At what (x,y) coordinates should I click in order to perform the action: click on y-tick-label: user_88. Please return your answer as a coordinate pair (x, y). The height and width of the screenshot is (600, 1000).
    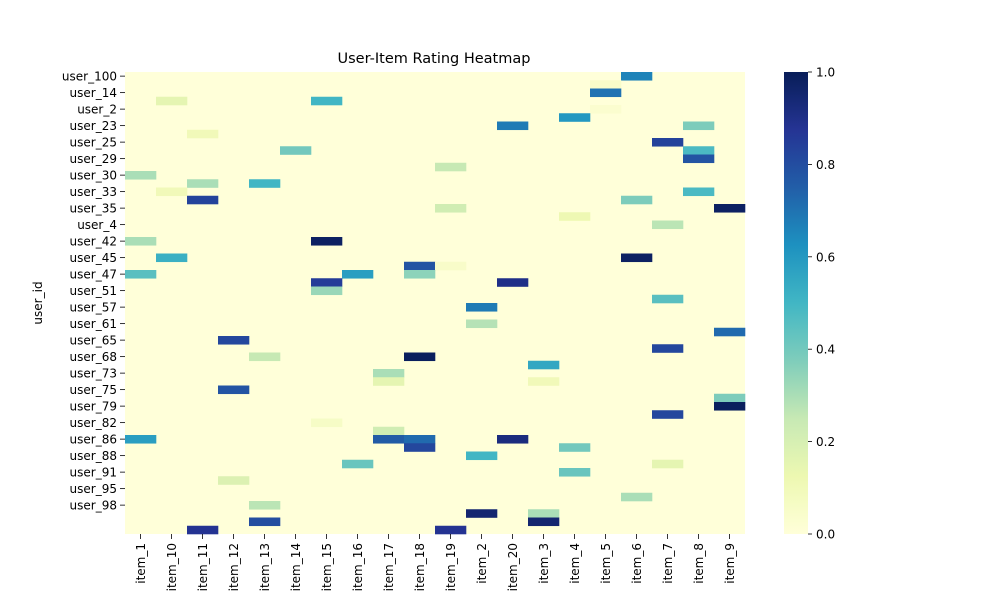
    Looking at the image, I should click on (93, 456).